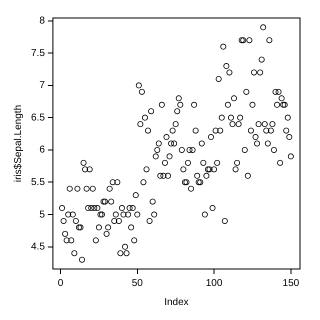 The image size is (320, 320). What do you see at coordinates (38, 118) in the screenshot?
I see `y-tick-label: 6.5` at bounding box center [38, 118].